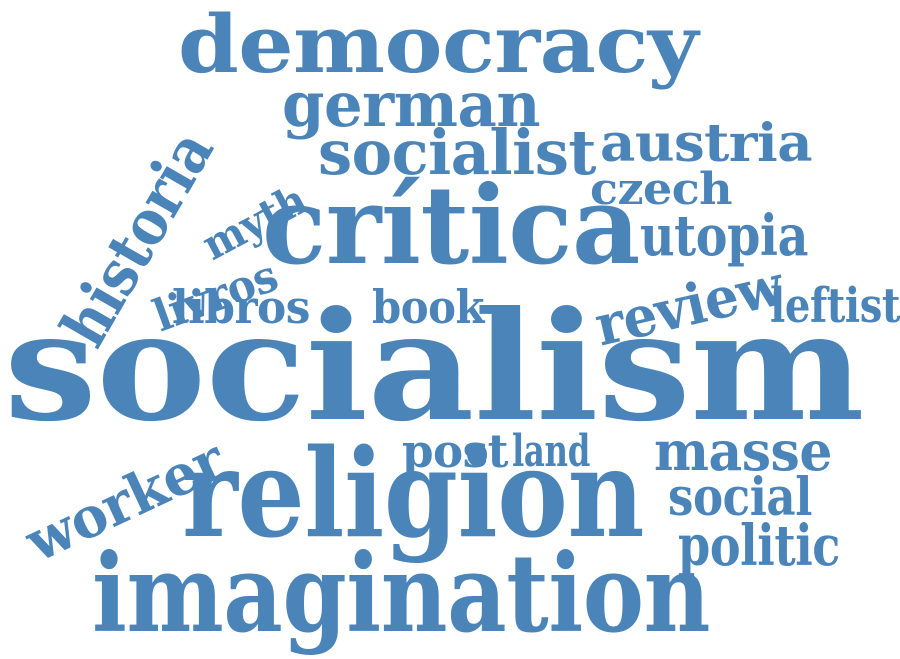 The image size is (900, 659). I want to click on word-austria: austria, so click(706, 143).